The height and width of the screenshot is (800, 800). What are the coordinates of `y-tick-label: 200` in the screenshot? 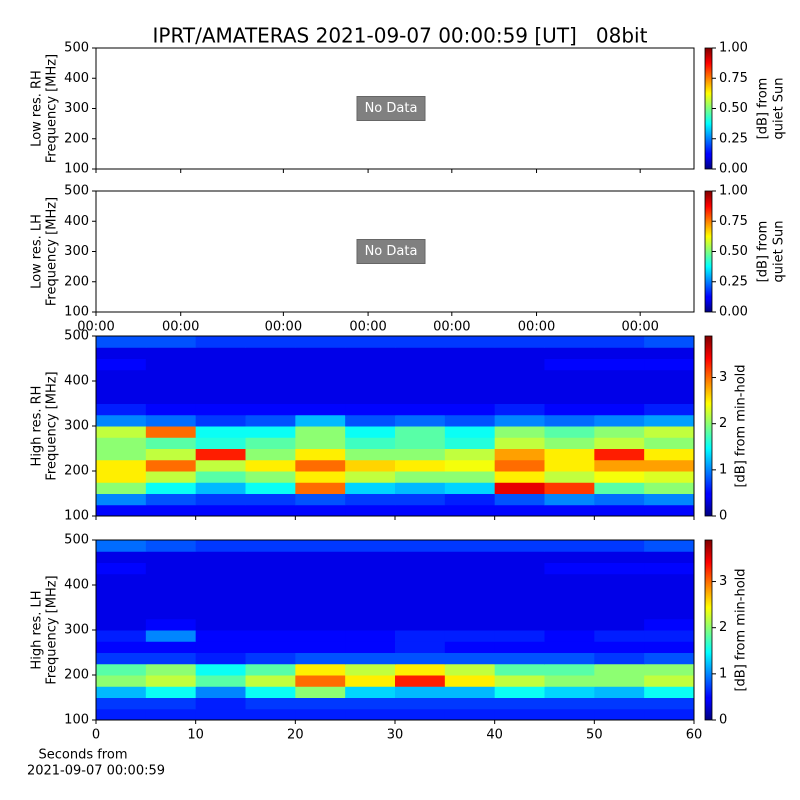 It's located at (76, 281).